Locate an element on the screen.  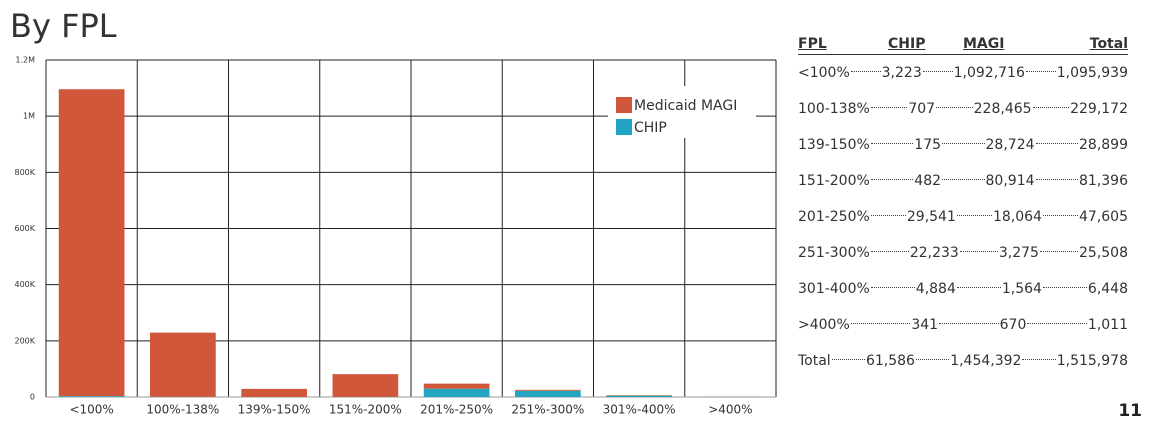
table-cell: 22,233 is located at coordinates (934, 253).